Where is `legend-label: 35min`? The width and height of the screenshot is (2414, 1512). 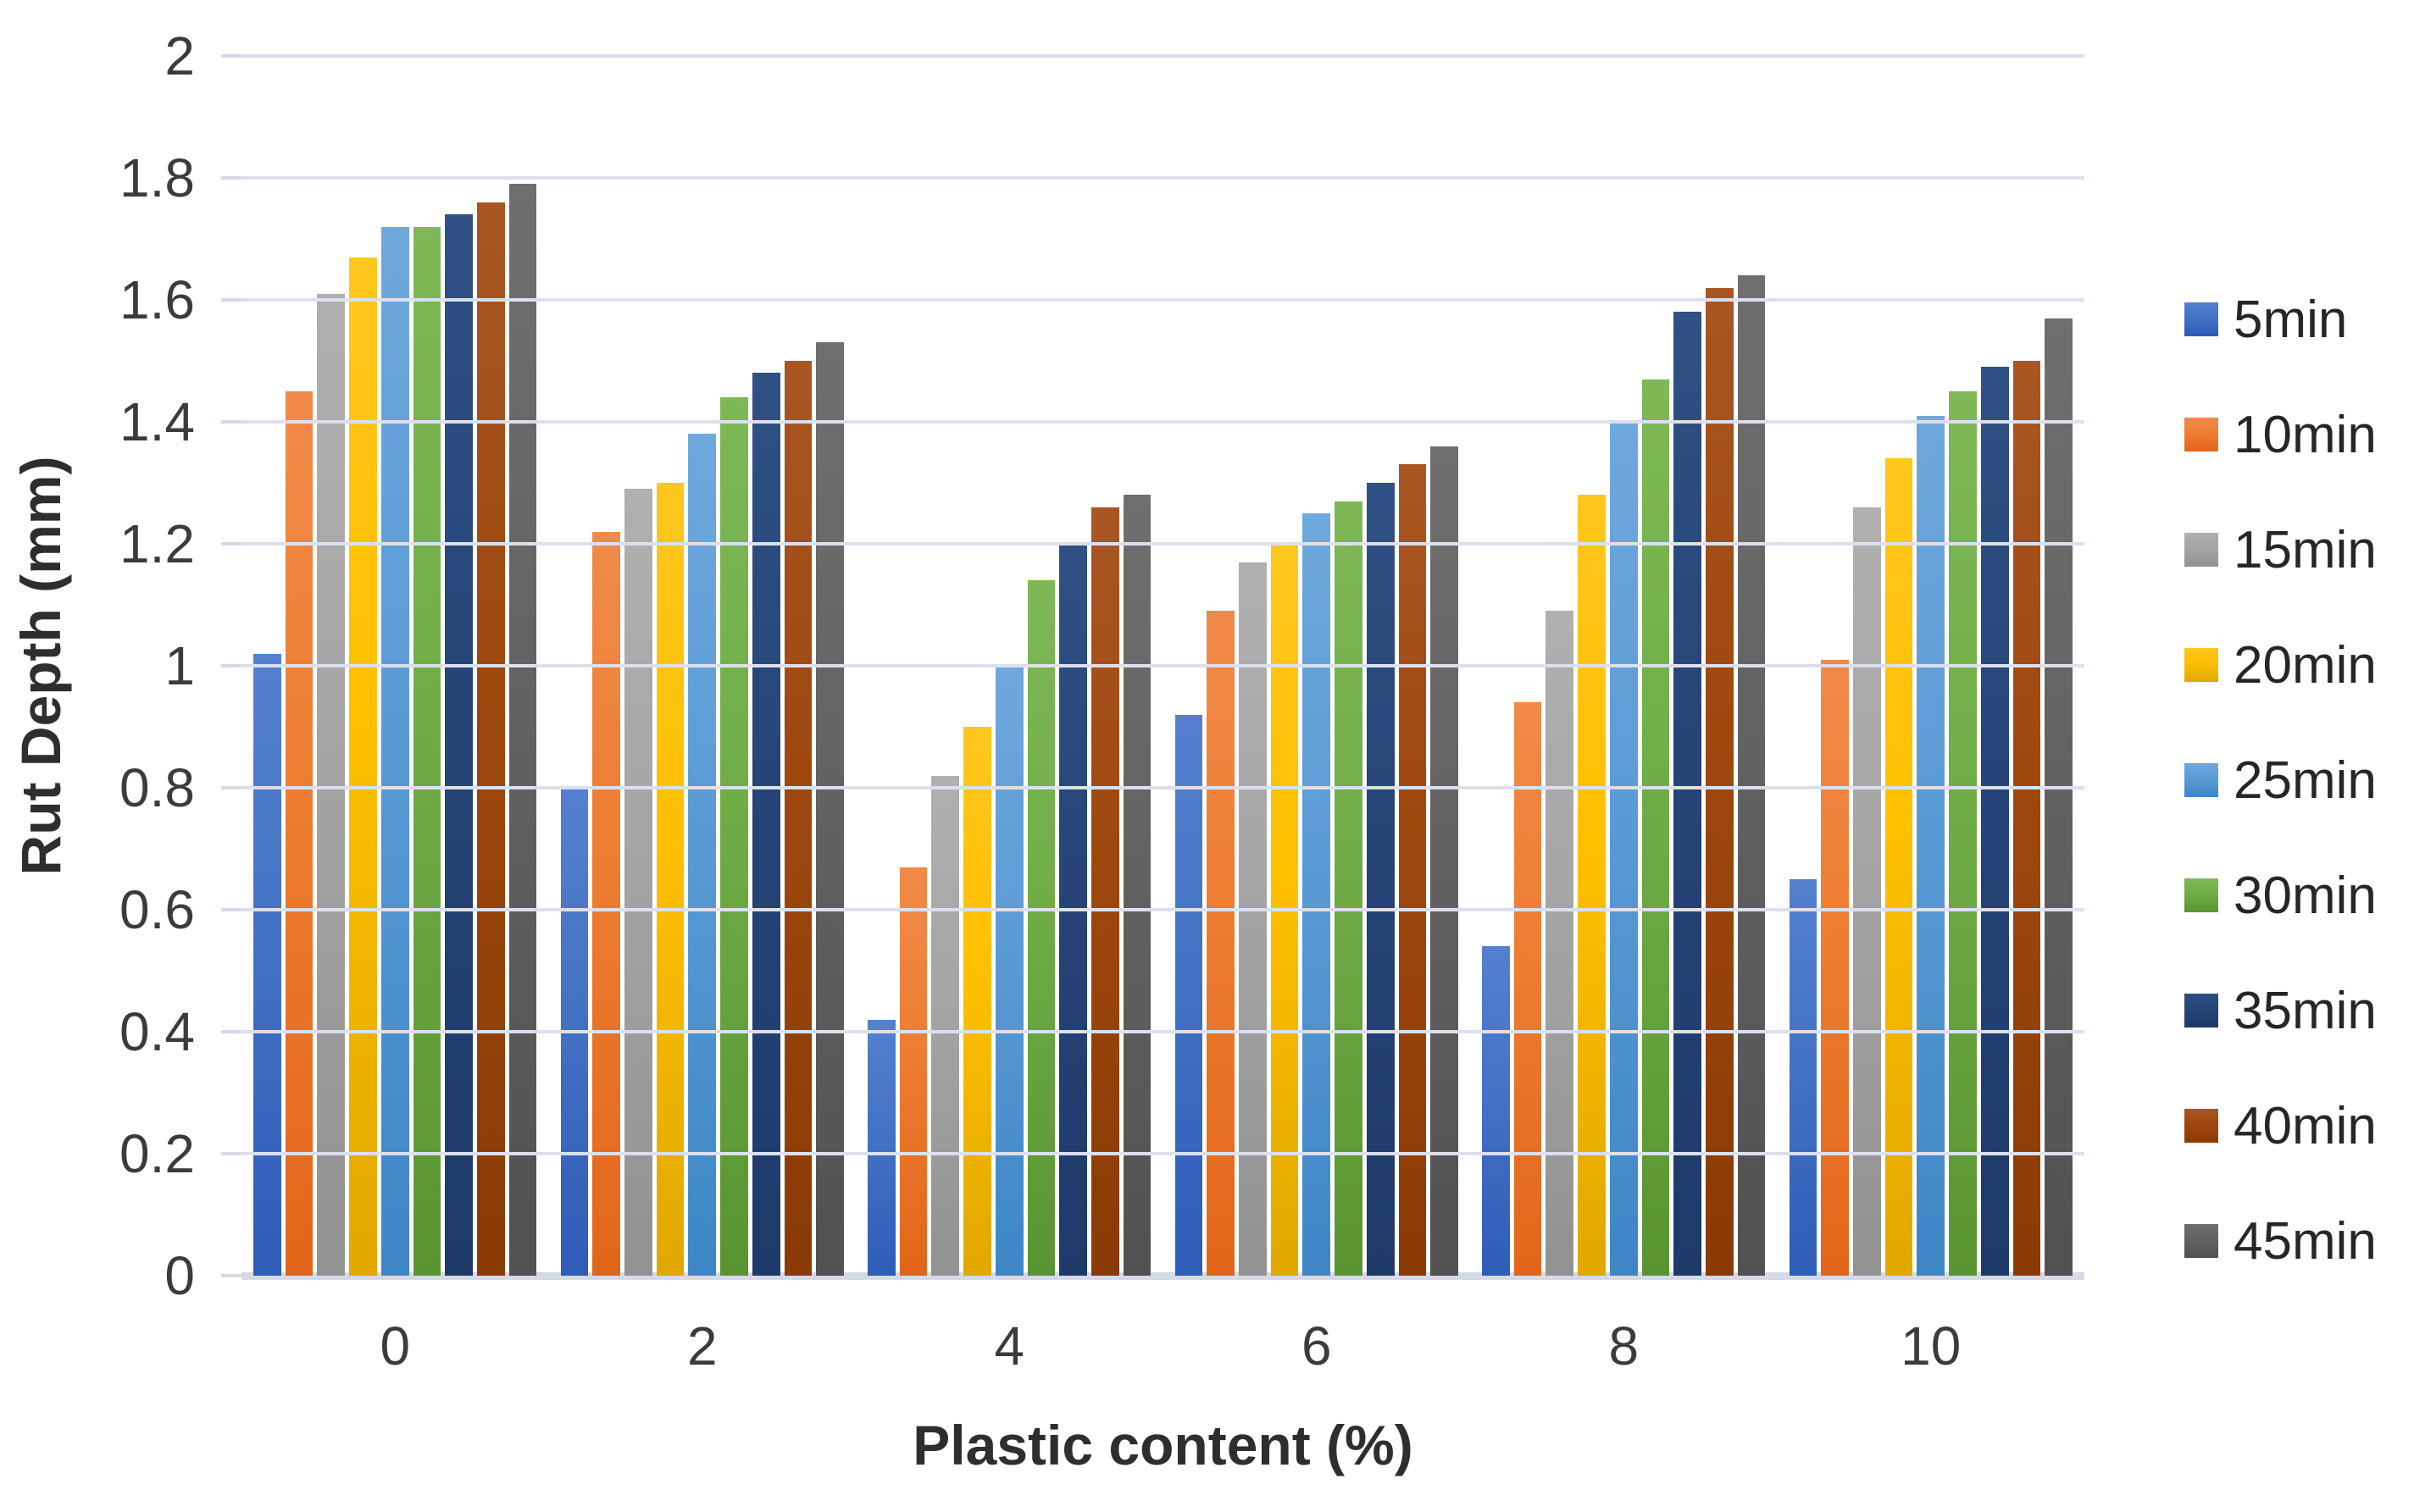
legend-label: 35min is located at coordinates (2305, 1010).